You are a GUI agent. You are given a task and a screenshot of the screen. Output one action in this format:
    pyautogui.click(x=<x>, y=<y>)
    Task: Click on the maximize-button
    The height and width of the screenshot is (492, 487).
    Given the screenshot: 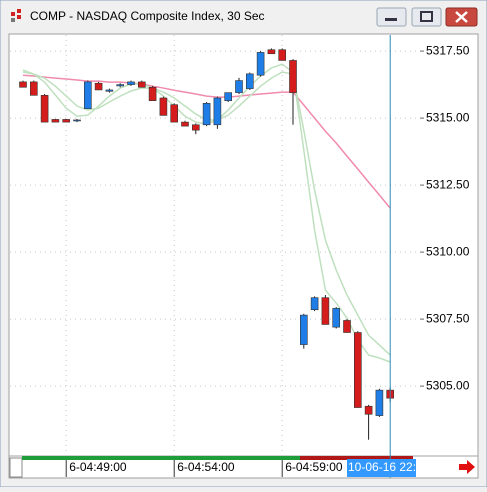 What is the action you would take?
    pyautogui.click(x=426, y=17)
    